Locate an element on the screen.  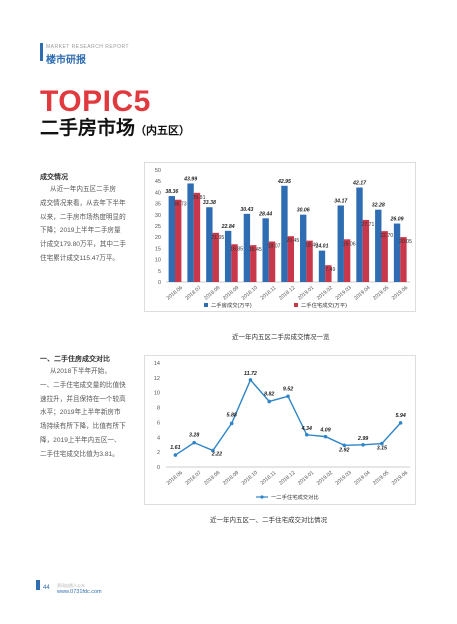
y-tick-label: 20 is located at coordinates (158, 238).